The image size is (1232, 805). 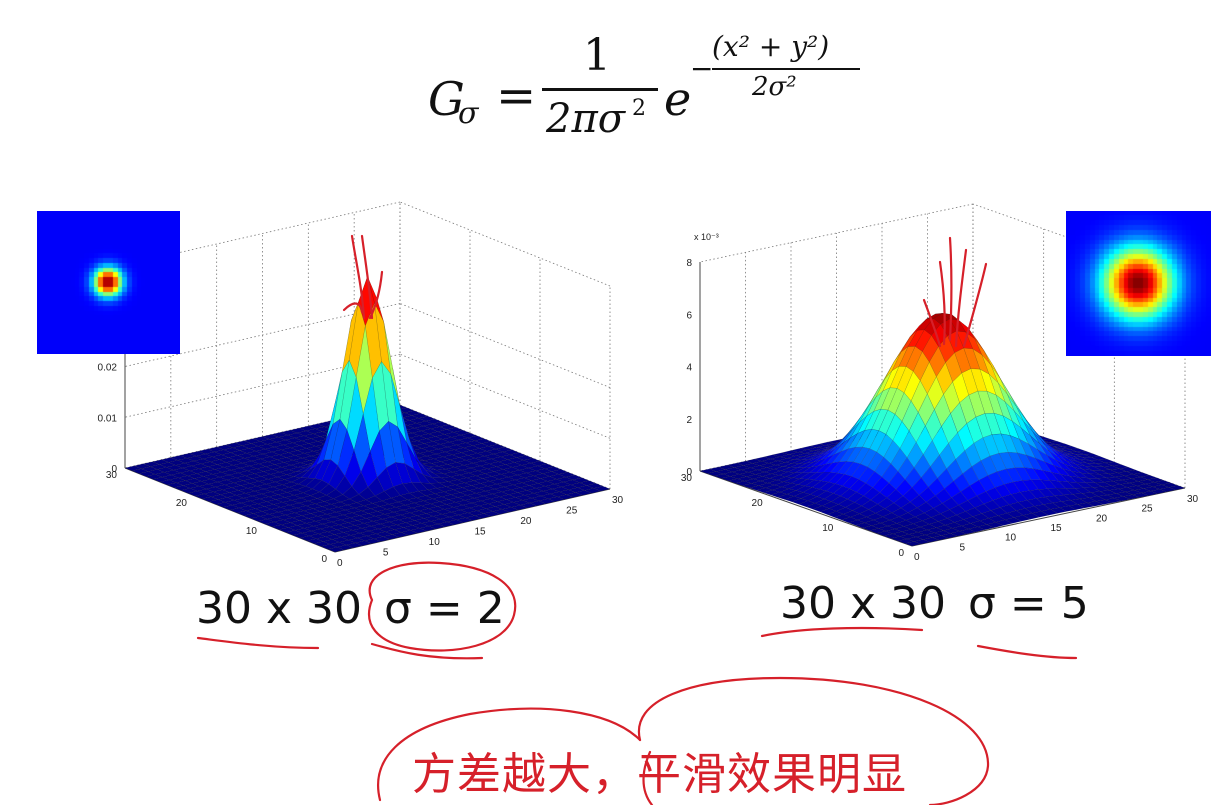 I want to click on z-tick-label: 0.02, so click(x=108, y=368).